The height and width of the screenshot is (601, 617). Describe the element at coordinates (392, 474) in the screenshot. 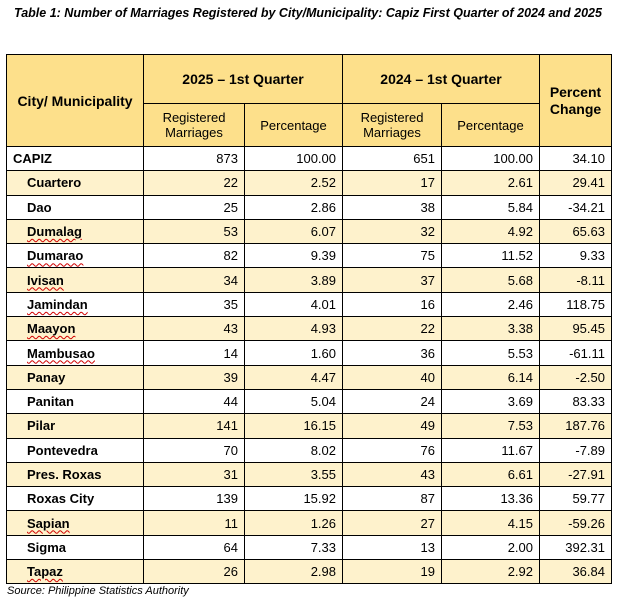

I see `row-registered-2024: 43` at that location.